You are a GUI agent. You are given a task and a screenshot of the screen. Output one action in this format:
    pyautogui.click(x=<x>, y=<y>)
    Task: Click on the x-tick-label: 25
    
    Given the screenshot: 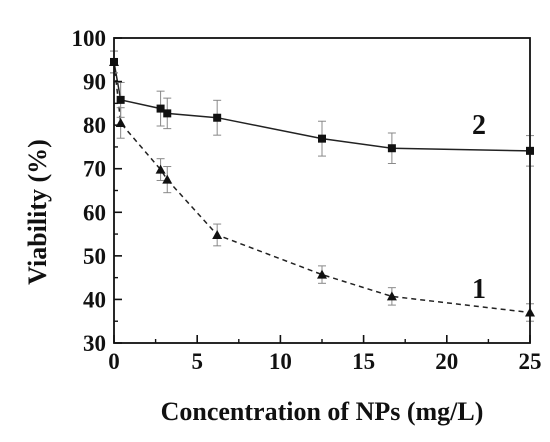 What is the action you would take?
    pyautogui.click(x=530, y=361)
    